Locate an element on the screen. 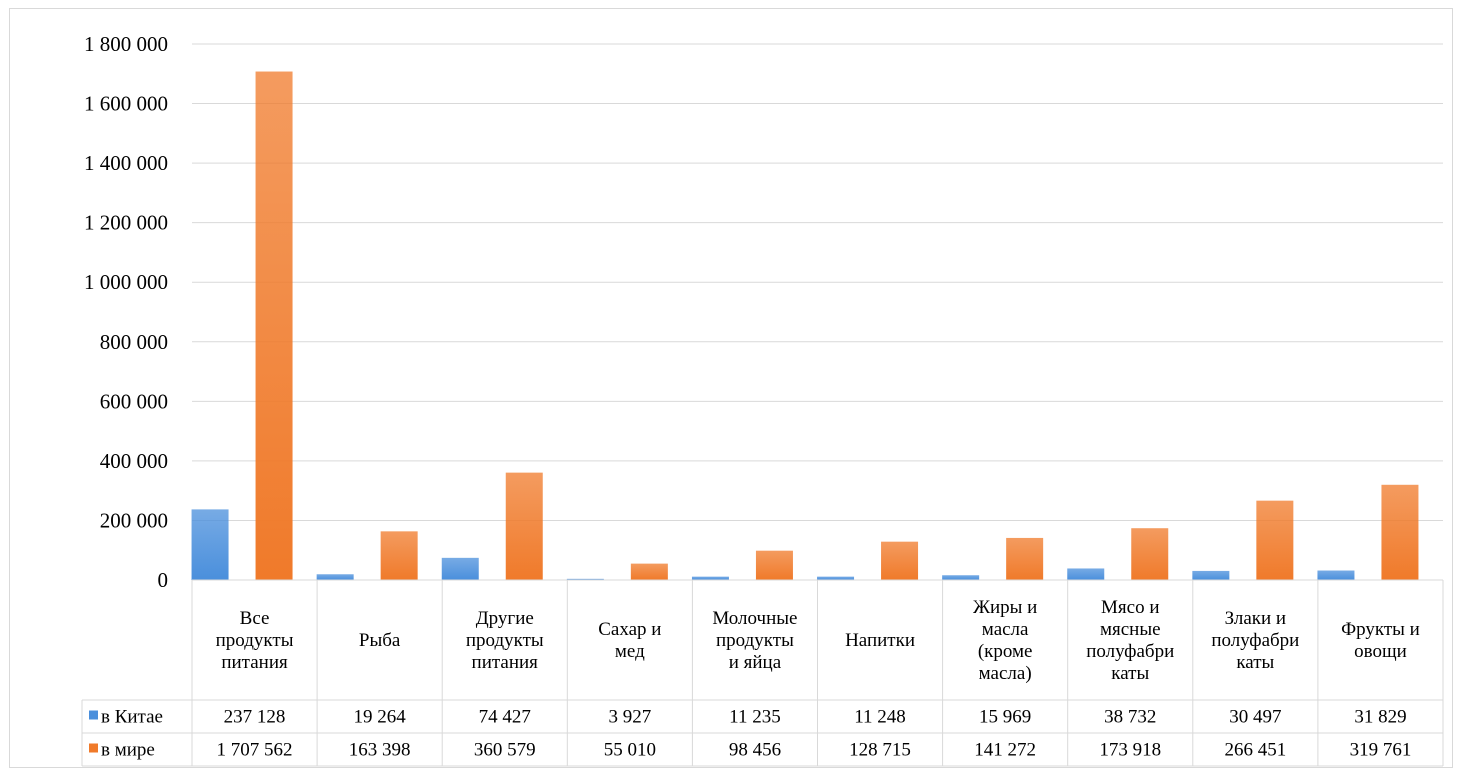 This screenshot has width=1459, height=775. data-label: 31 829 is located at coordinates (1380, 717).